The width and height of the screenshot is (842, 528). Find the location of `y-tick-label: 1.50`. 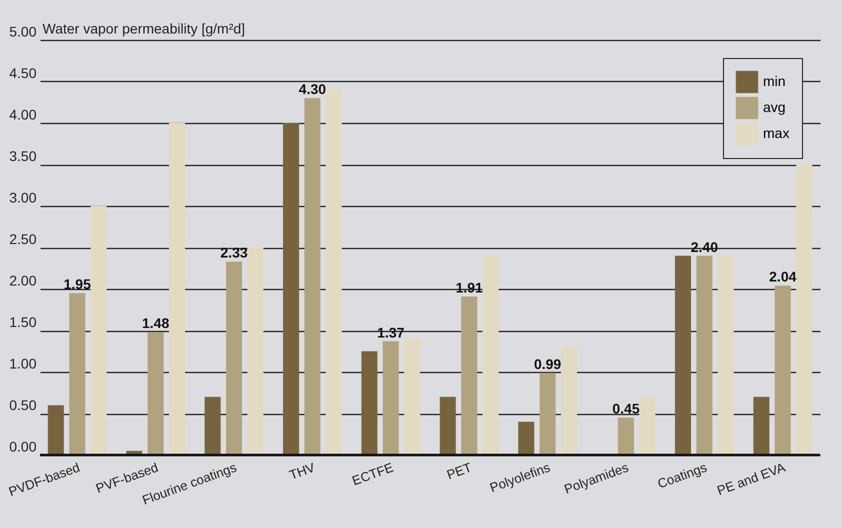

y-tick-label: 1.50 is located at coordinates (23, 322).